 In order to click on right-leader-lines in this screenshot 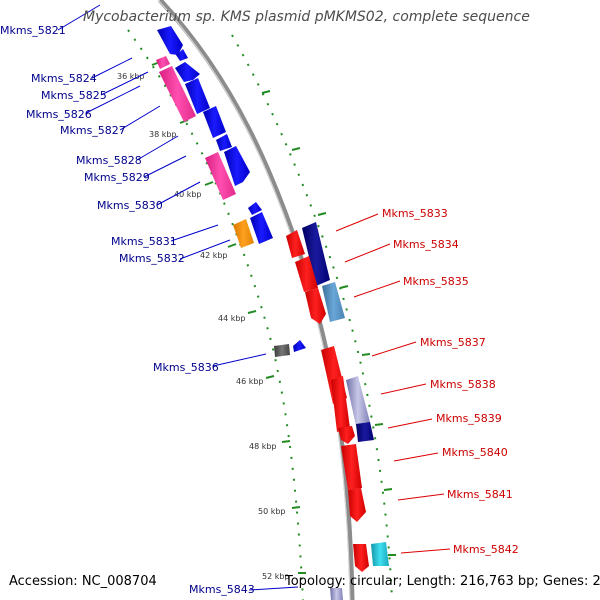, I will do `click(393, 383)`.